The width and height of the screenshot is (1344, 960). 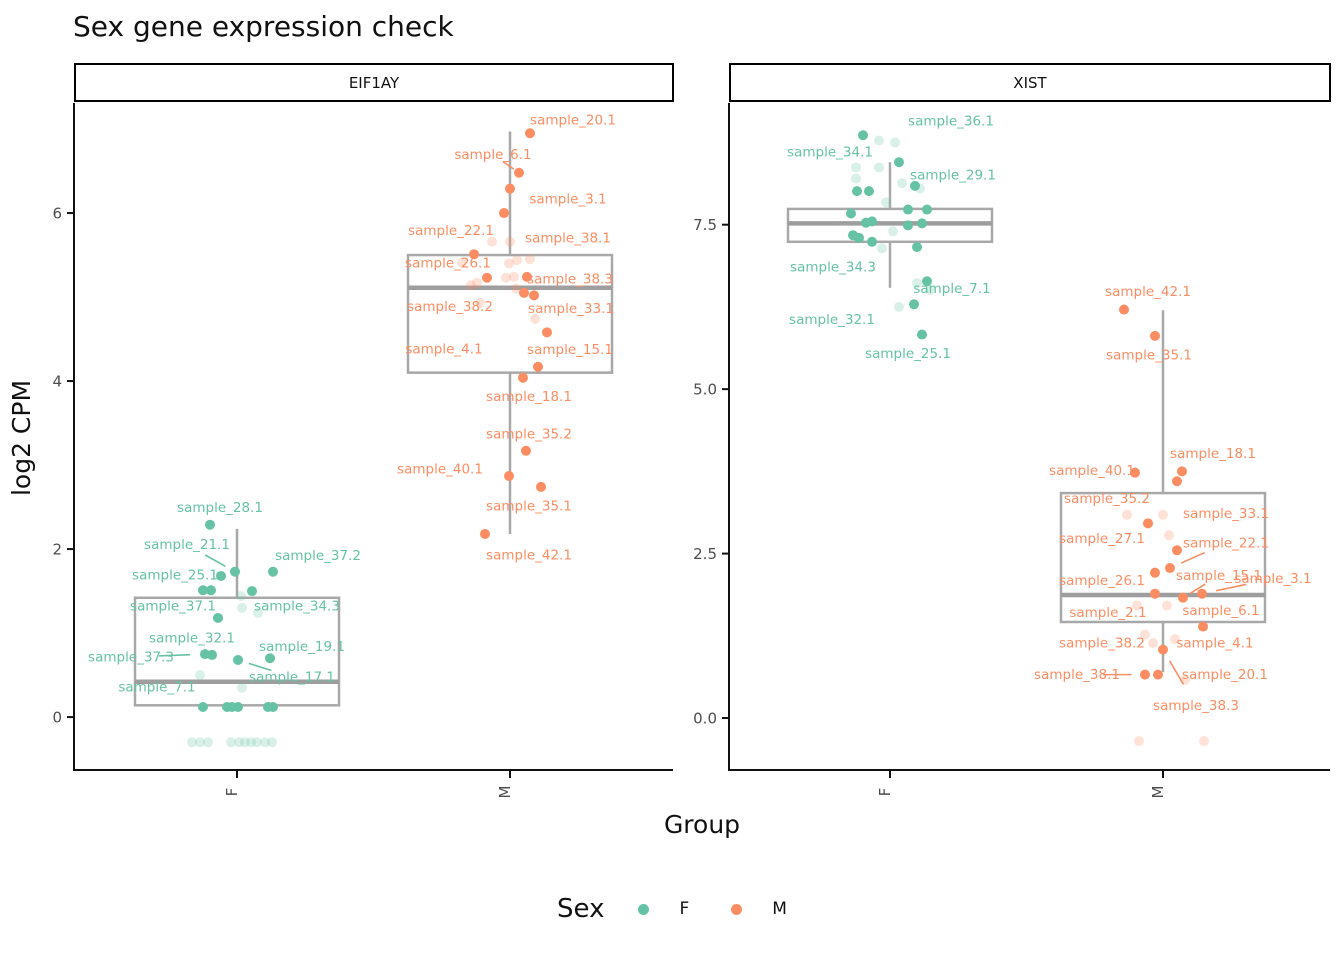 What do you see at coordinates (292, 677) in the screenshot?
I see `point-label: sample_17.1` at bounding box center [292, 677].